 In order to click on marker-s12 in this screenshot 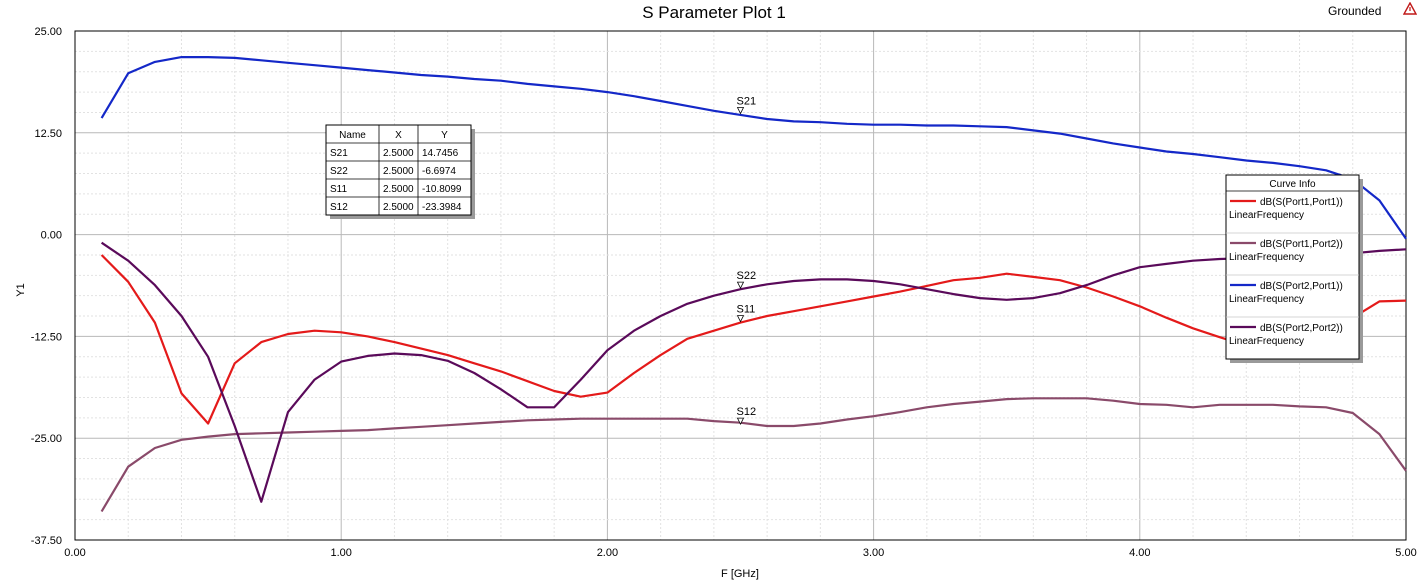, I will do `click(740, 421)`.